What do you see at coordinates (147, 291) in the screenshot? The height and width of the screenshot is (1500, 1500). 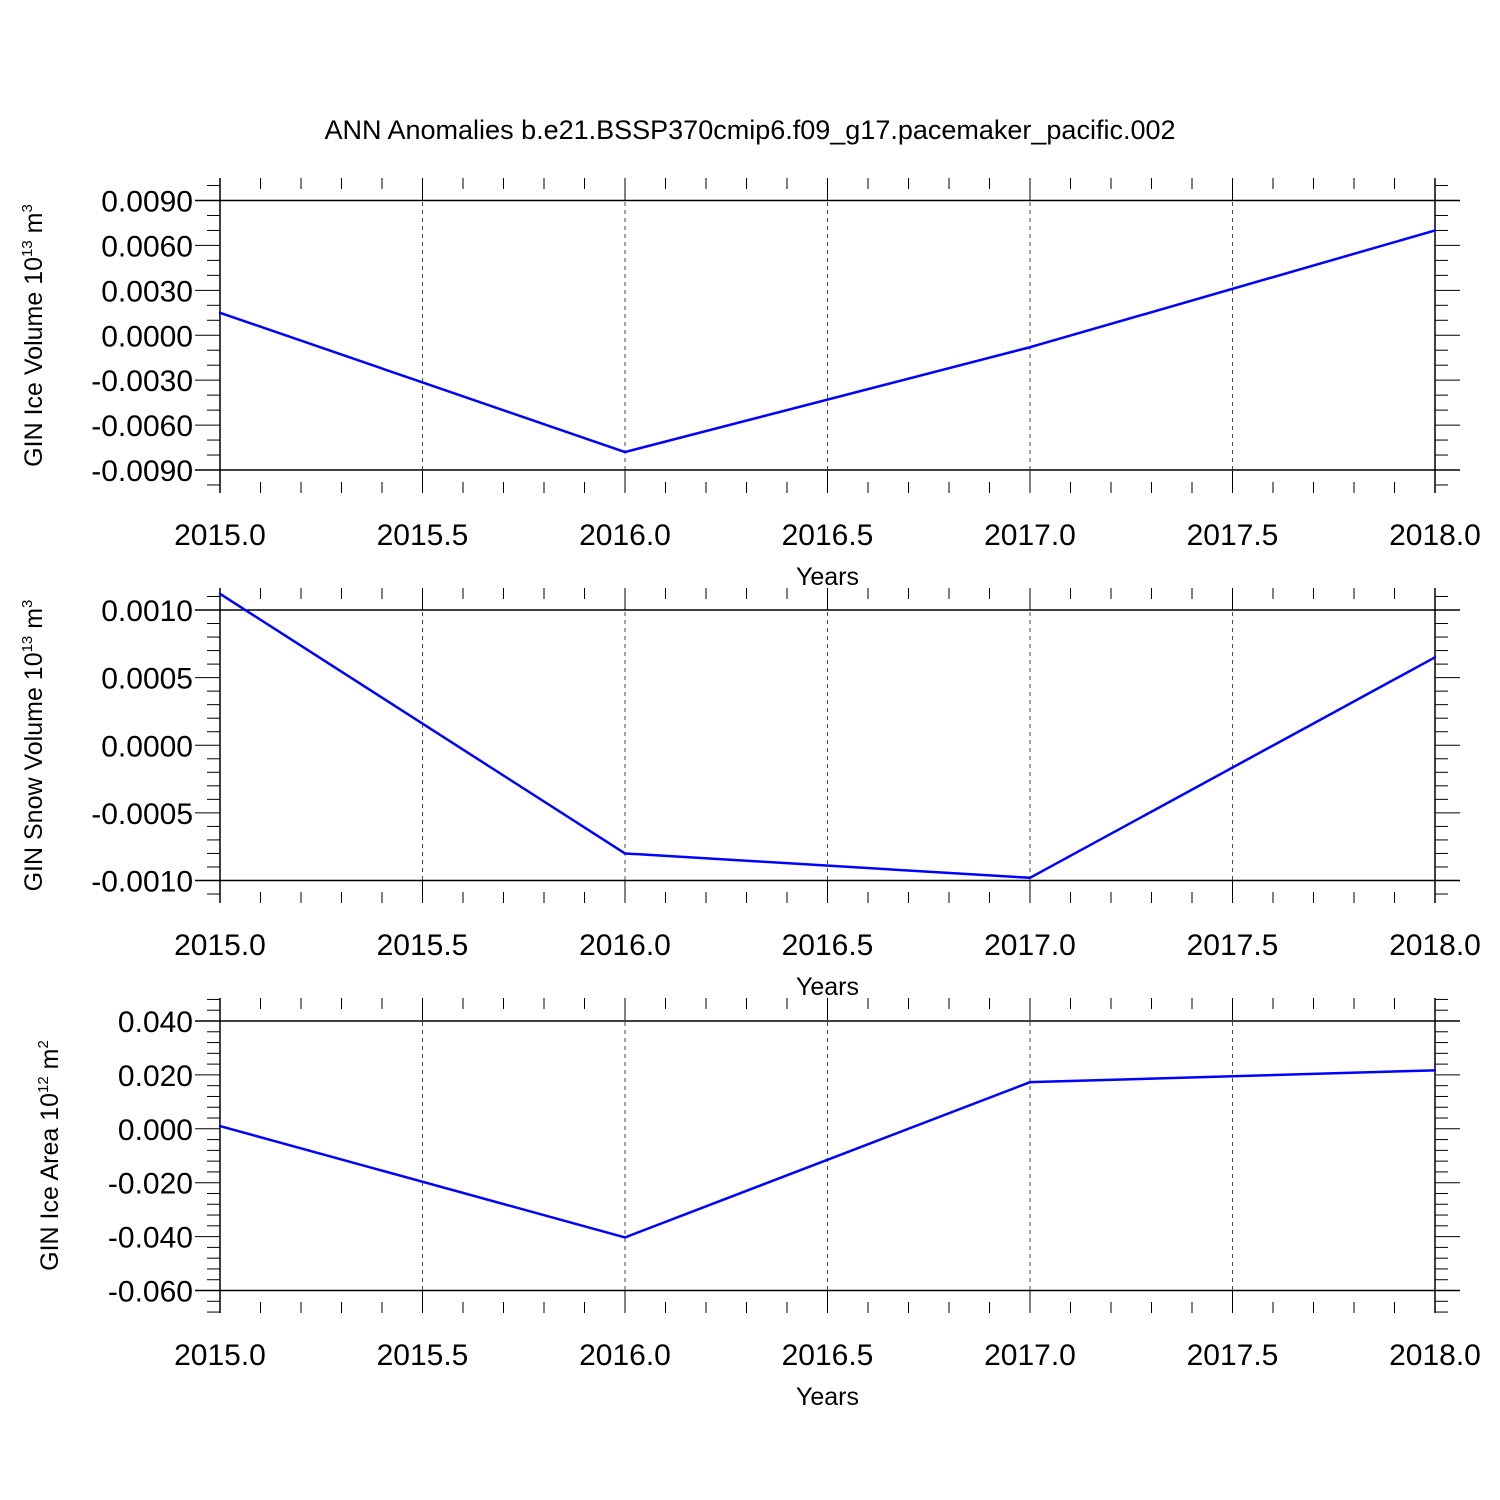 I see `y-tick-label: 0.0030` at bounding box center [147, 291].